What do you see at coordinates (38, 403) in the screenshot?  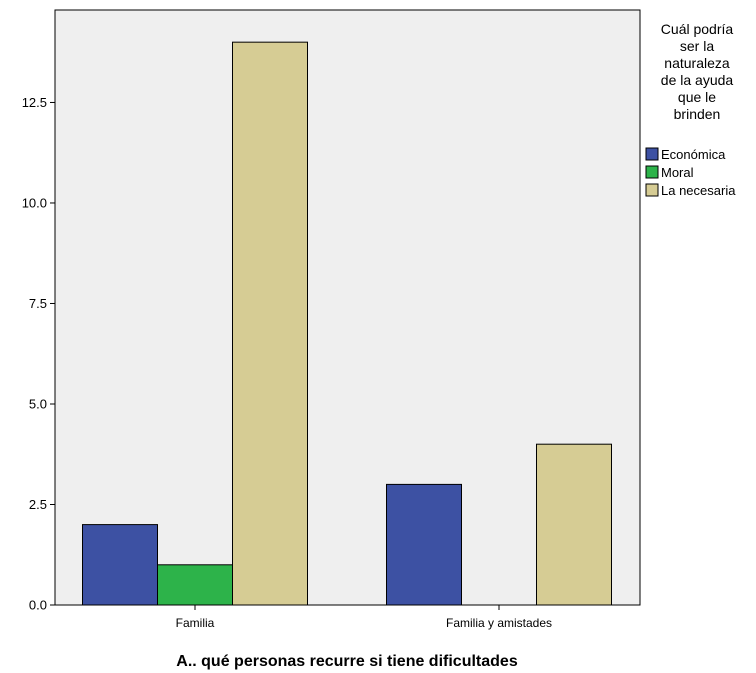 I see `y-tick-label: 5.0` at bounding box center [38, 403].